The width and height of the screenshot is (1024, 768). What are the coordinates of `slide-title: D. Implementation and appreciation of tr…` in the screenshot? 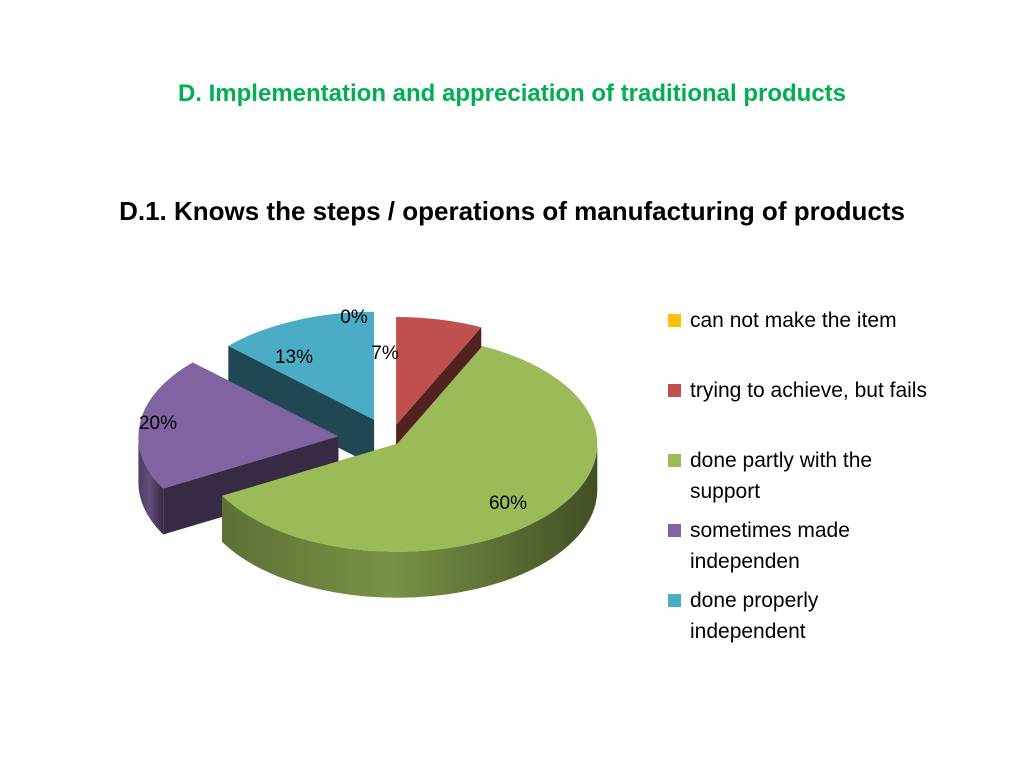 It's located at (512, 93).